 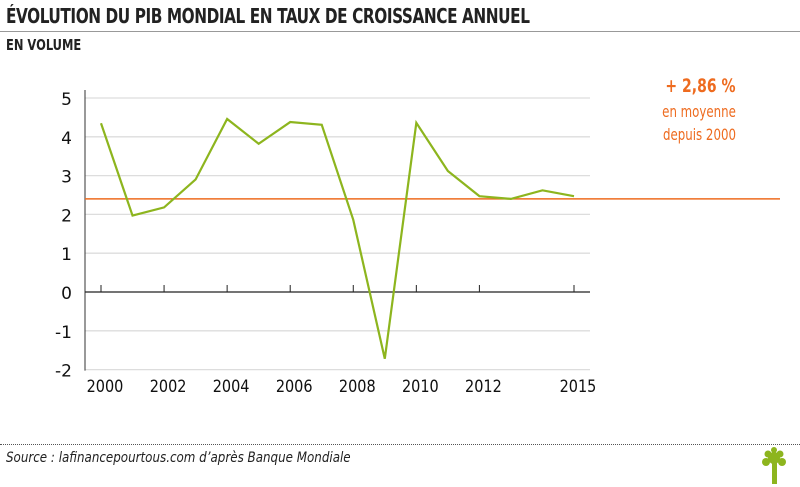 I want to click on chart-subtitle: EN VOLUME, so click(x=44, y=45).